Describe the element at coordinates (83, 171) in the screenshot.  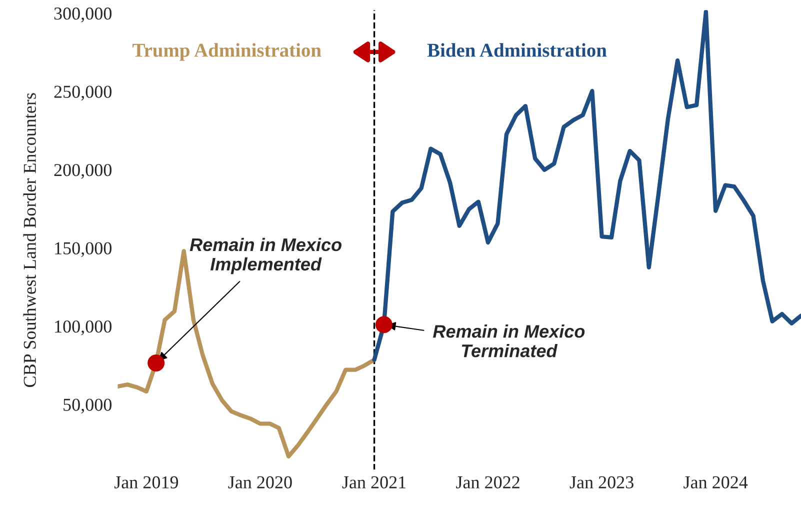
I see `y-tick-label: 200,000` at that location.